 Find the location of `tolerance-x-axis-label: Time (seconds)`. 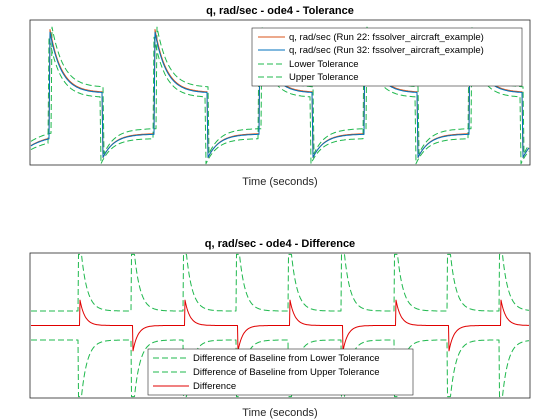

tolerance-x-axis-label: Time (seconds) is located at coordinates (279, 182).